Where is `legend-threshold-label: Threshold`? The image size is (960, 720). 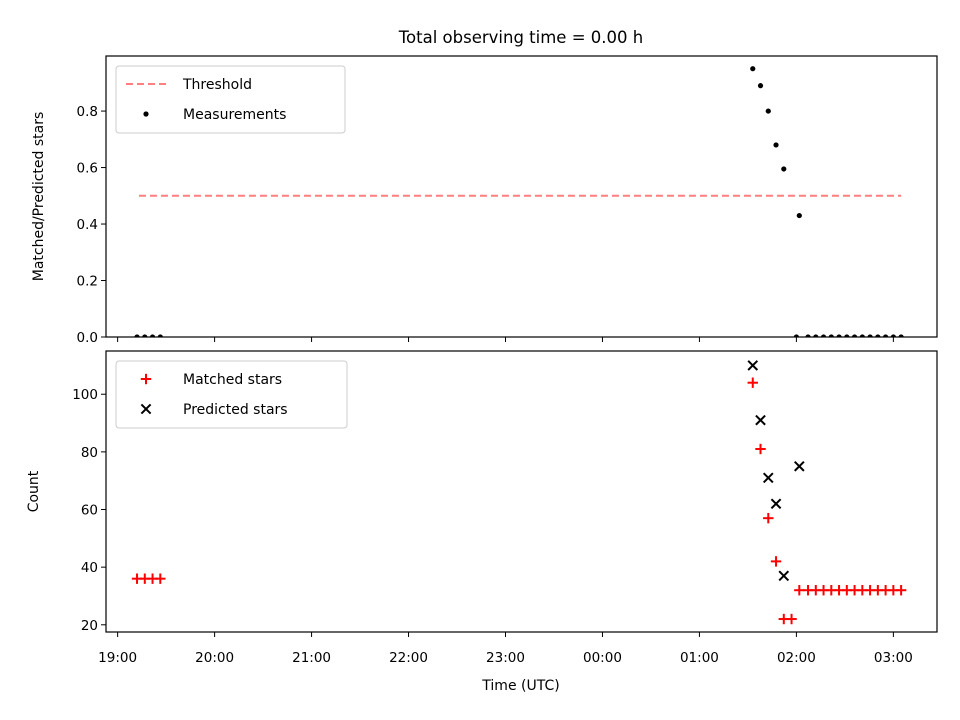
legend-threshold-label: Threshold is located at coordinates (217, 85).